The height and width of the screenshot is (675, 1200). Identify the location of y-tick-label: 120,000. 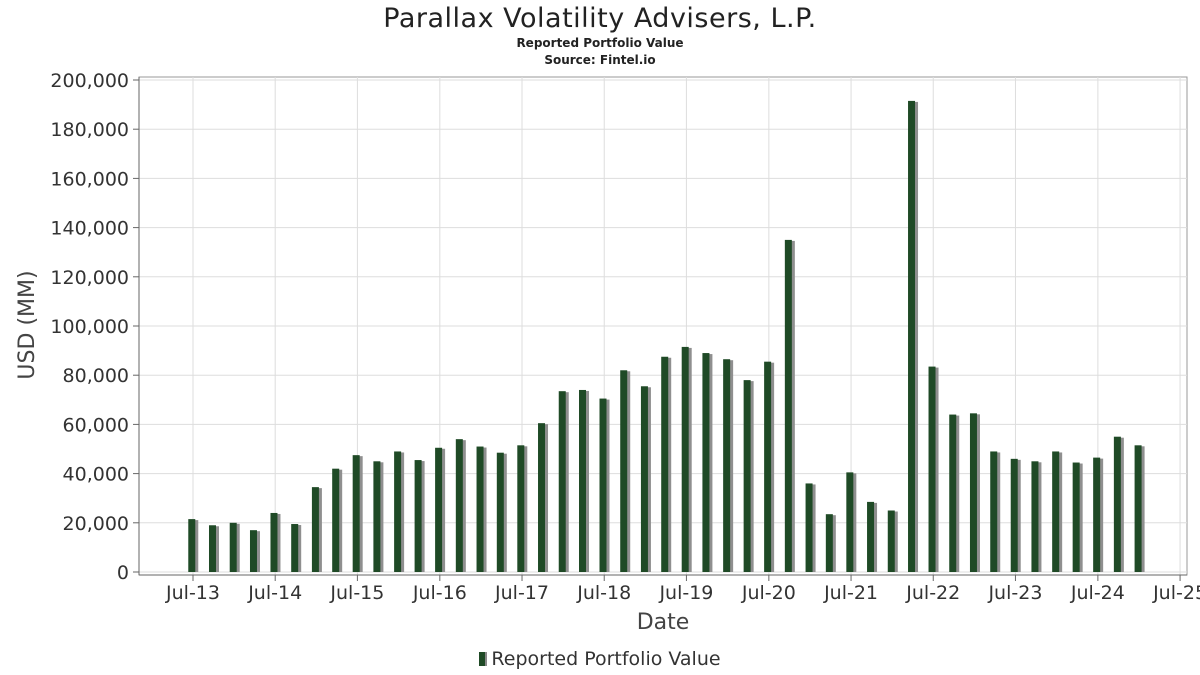
(89, 278).